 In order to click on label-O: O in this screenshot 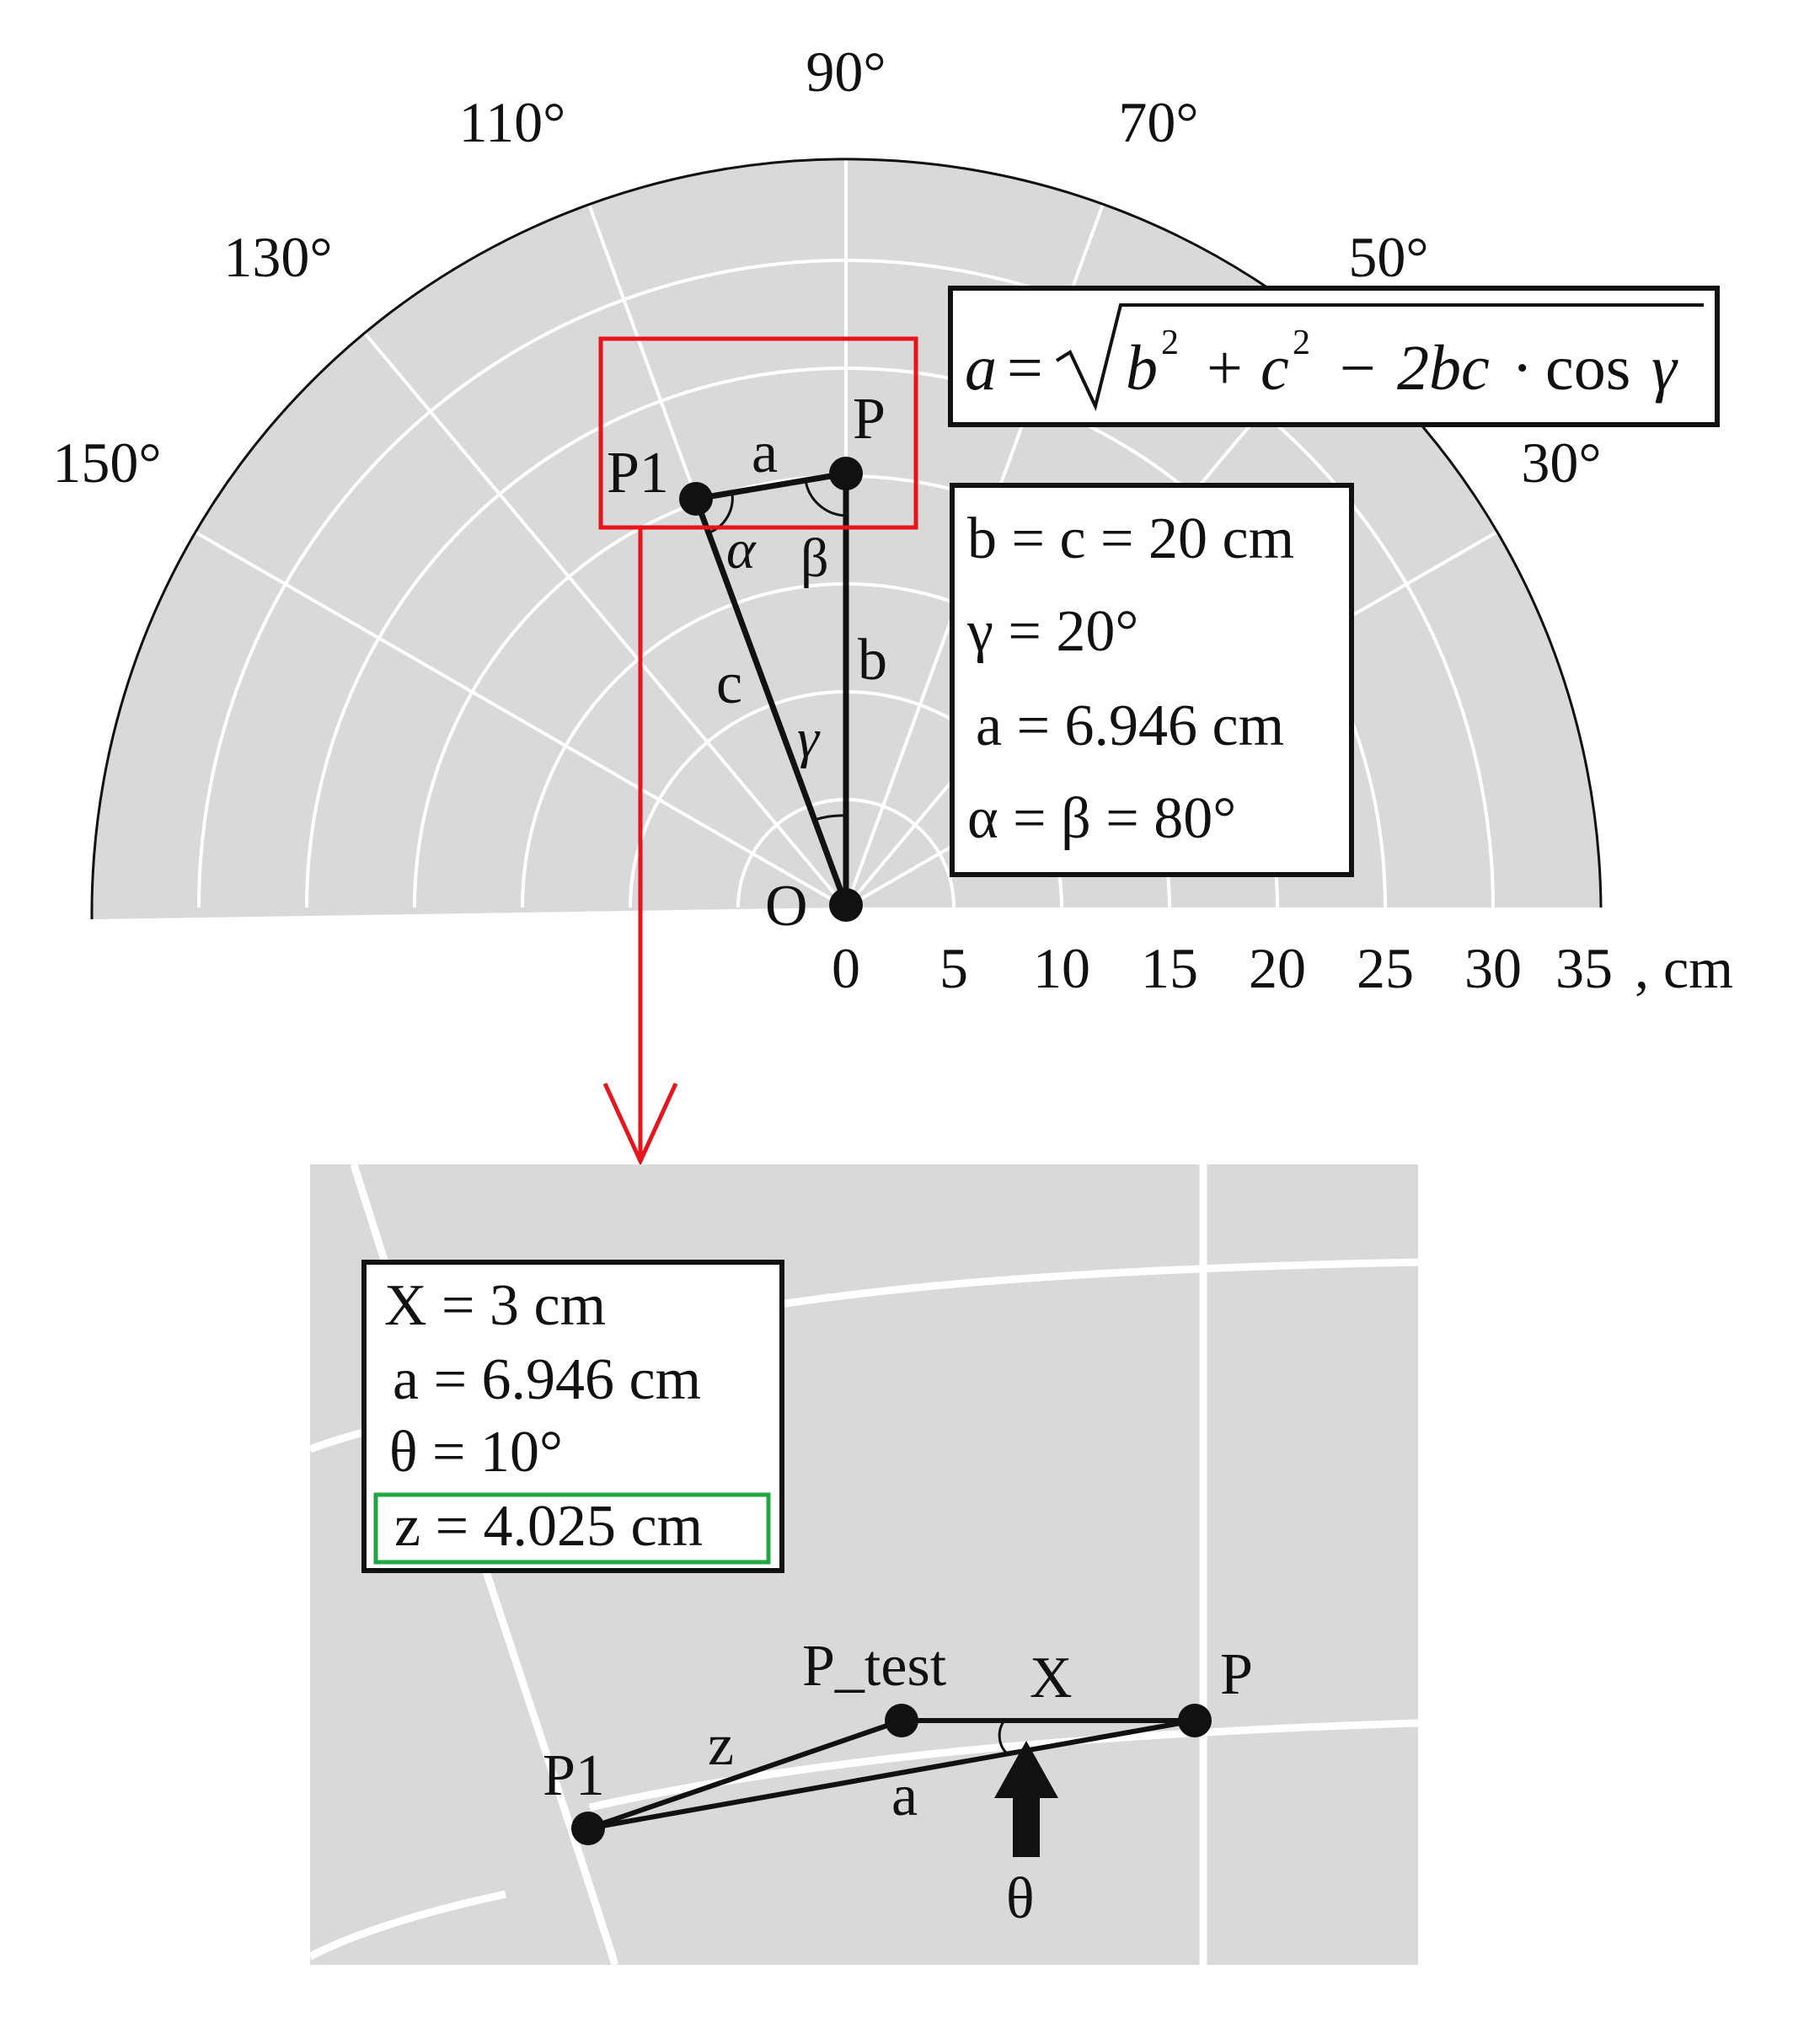, I will do `click(786, 907)`.